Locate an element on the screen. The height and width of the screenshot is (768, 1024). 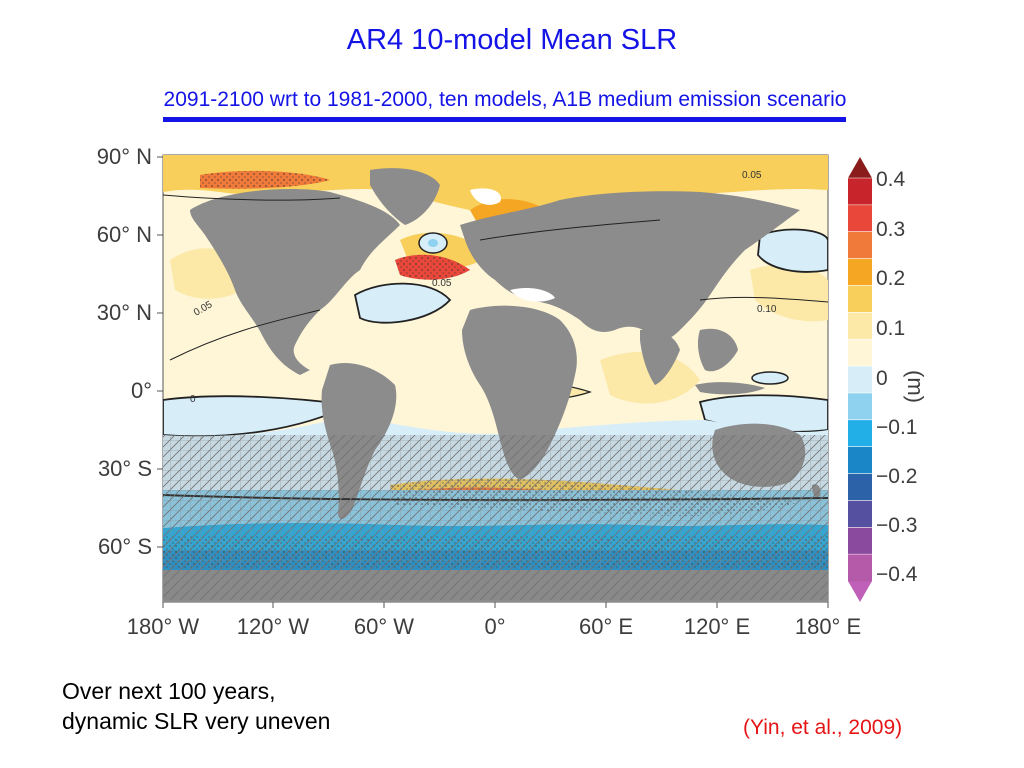
lat-label-30n: 30° N is located at coordinates (124, 312).